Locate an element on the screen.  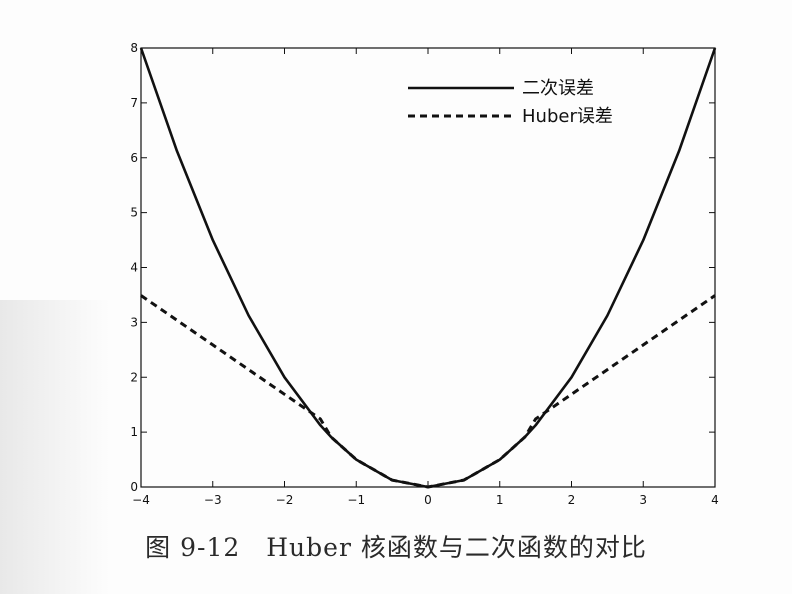
legend-label-quadratic: 二次误差 is located at coordinates (558, 88).